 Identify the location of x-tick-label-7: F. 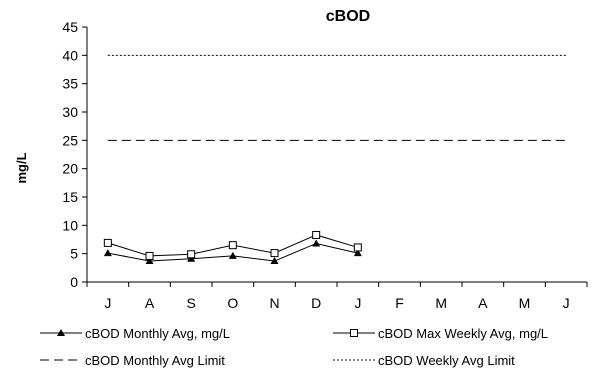
(399, 303).